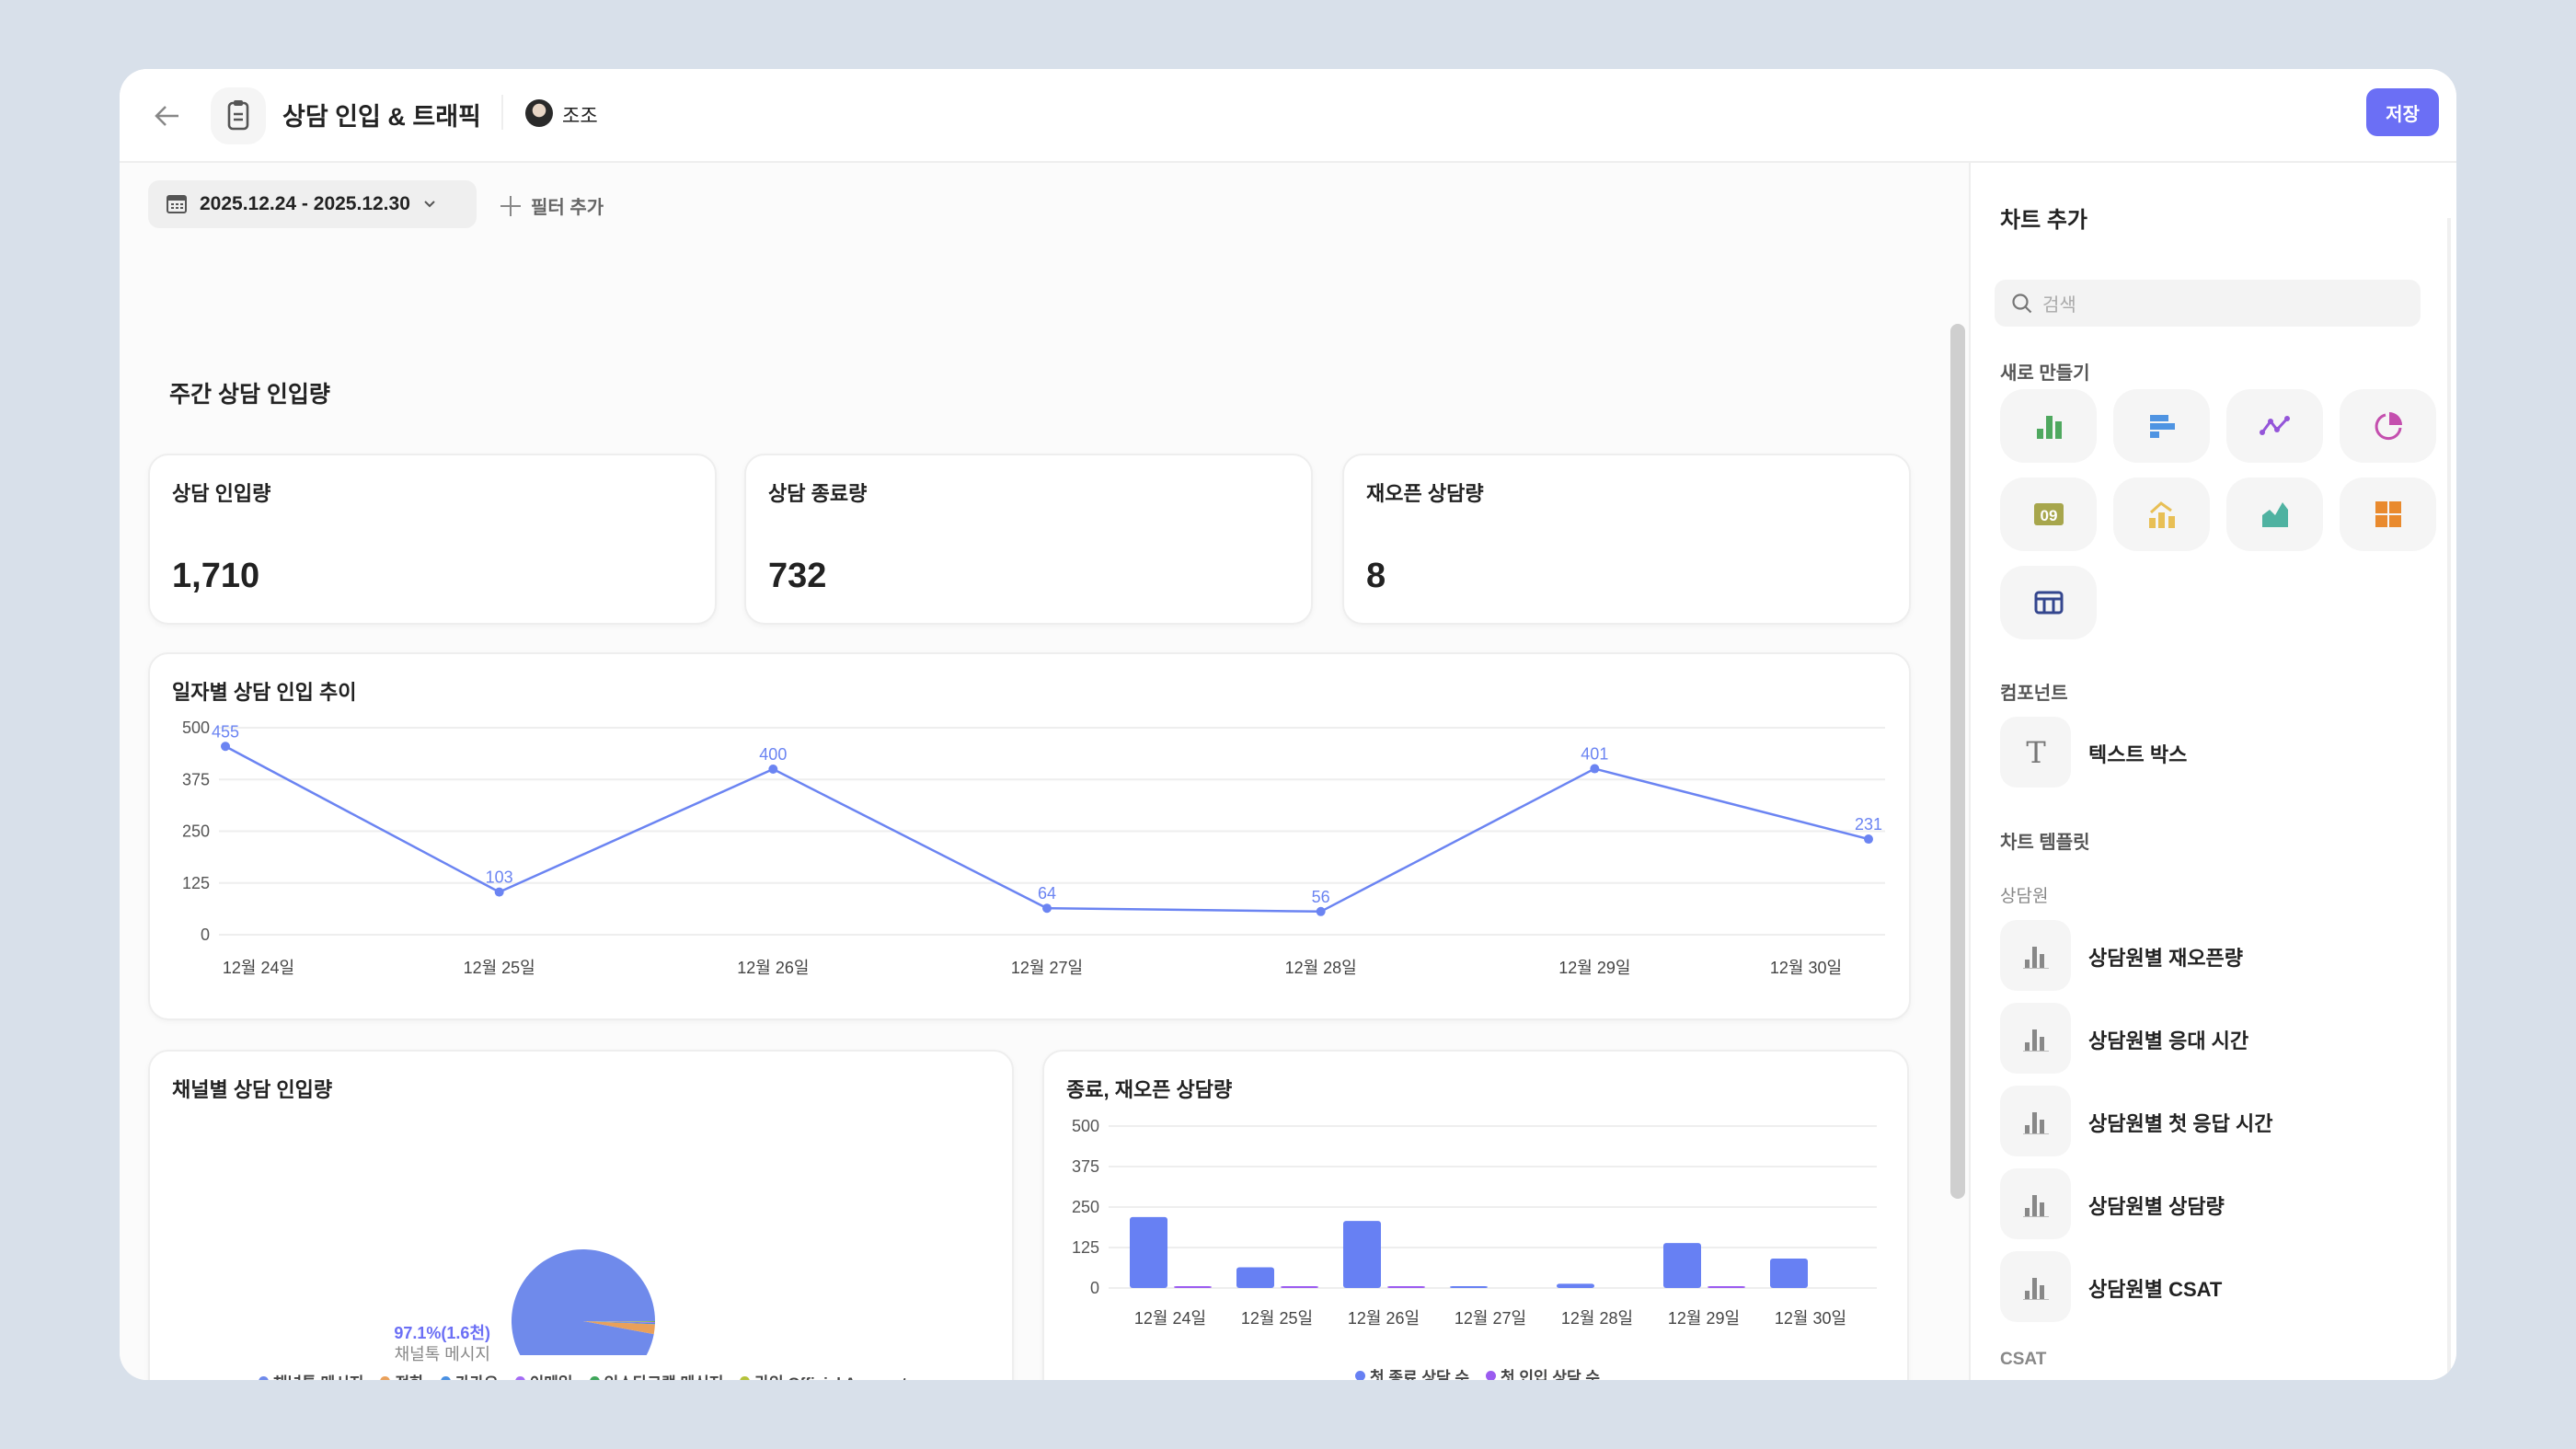 This screenshot has height=1449, width=2576. Describe the element at coordinates (2161, 426) in the screenshot. I see `horizontal-bar-type-button` at that location.